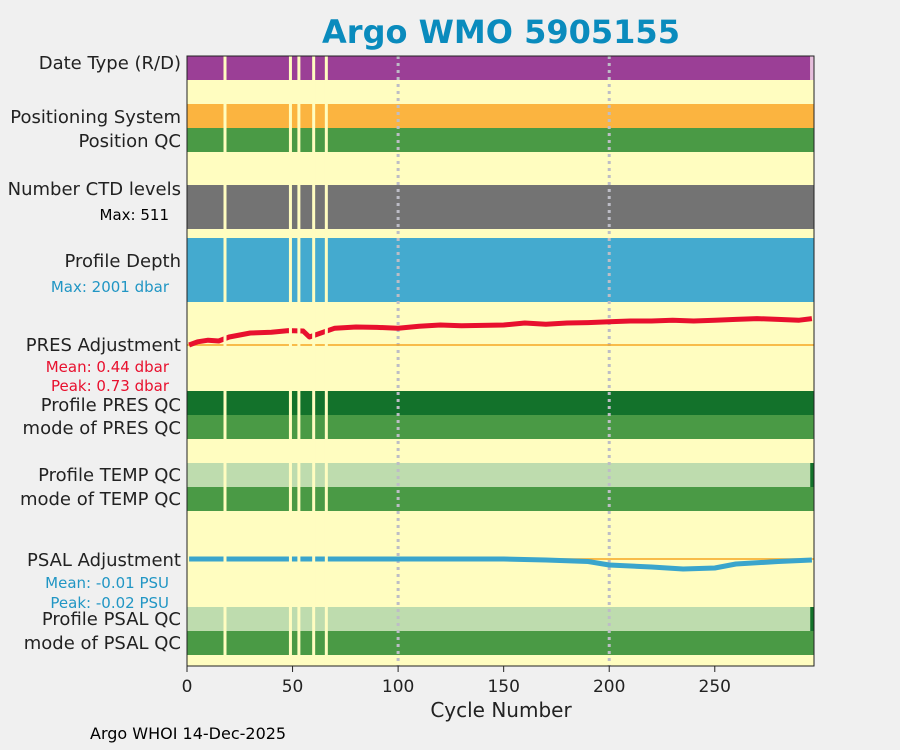  I want to click on row-bar-profile_pres_qc, so click(500, 403).